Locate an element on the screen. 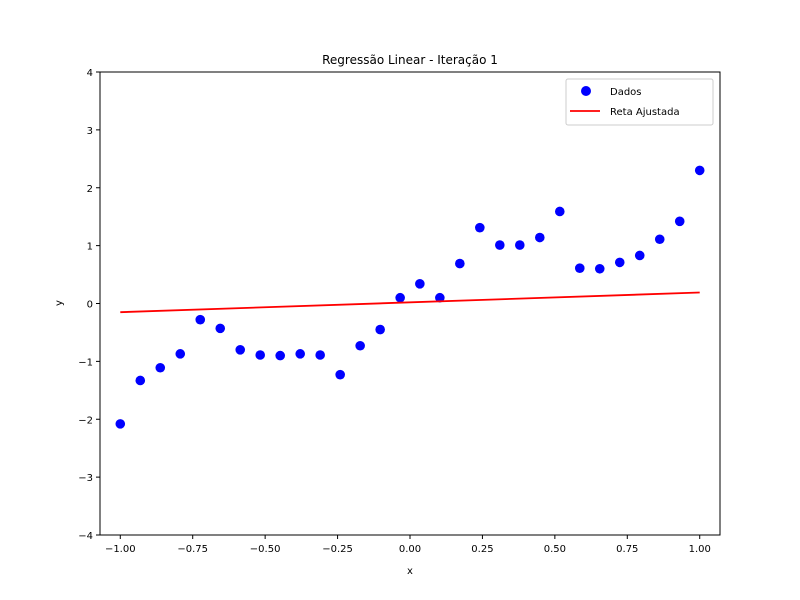 Image resolution: width=800 pixels, height=600 pixels. y-tick-label: −1 is located at coordinates (85, 362).